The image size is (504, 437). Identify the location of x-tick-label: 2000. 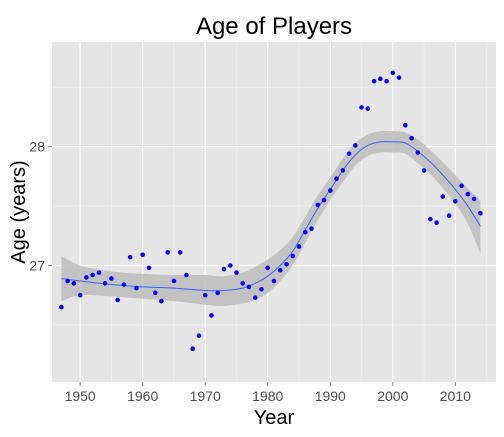
(392, 396).